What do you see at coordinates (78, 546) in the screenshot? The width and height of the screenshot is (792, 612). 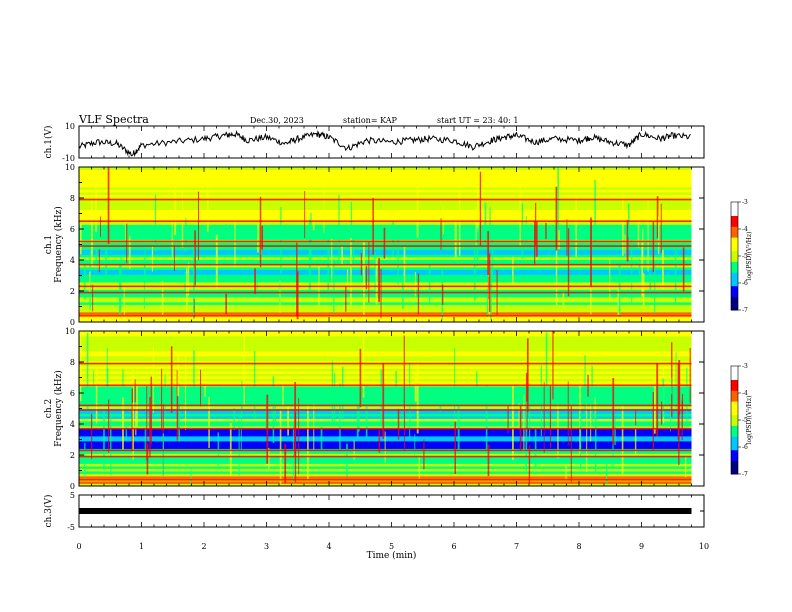 I see `x-tick-label: 0` at bounding box center [78, 546].